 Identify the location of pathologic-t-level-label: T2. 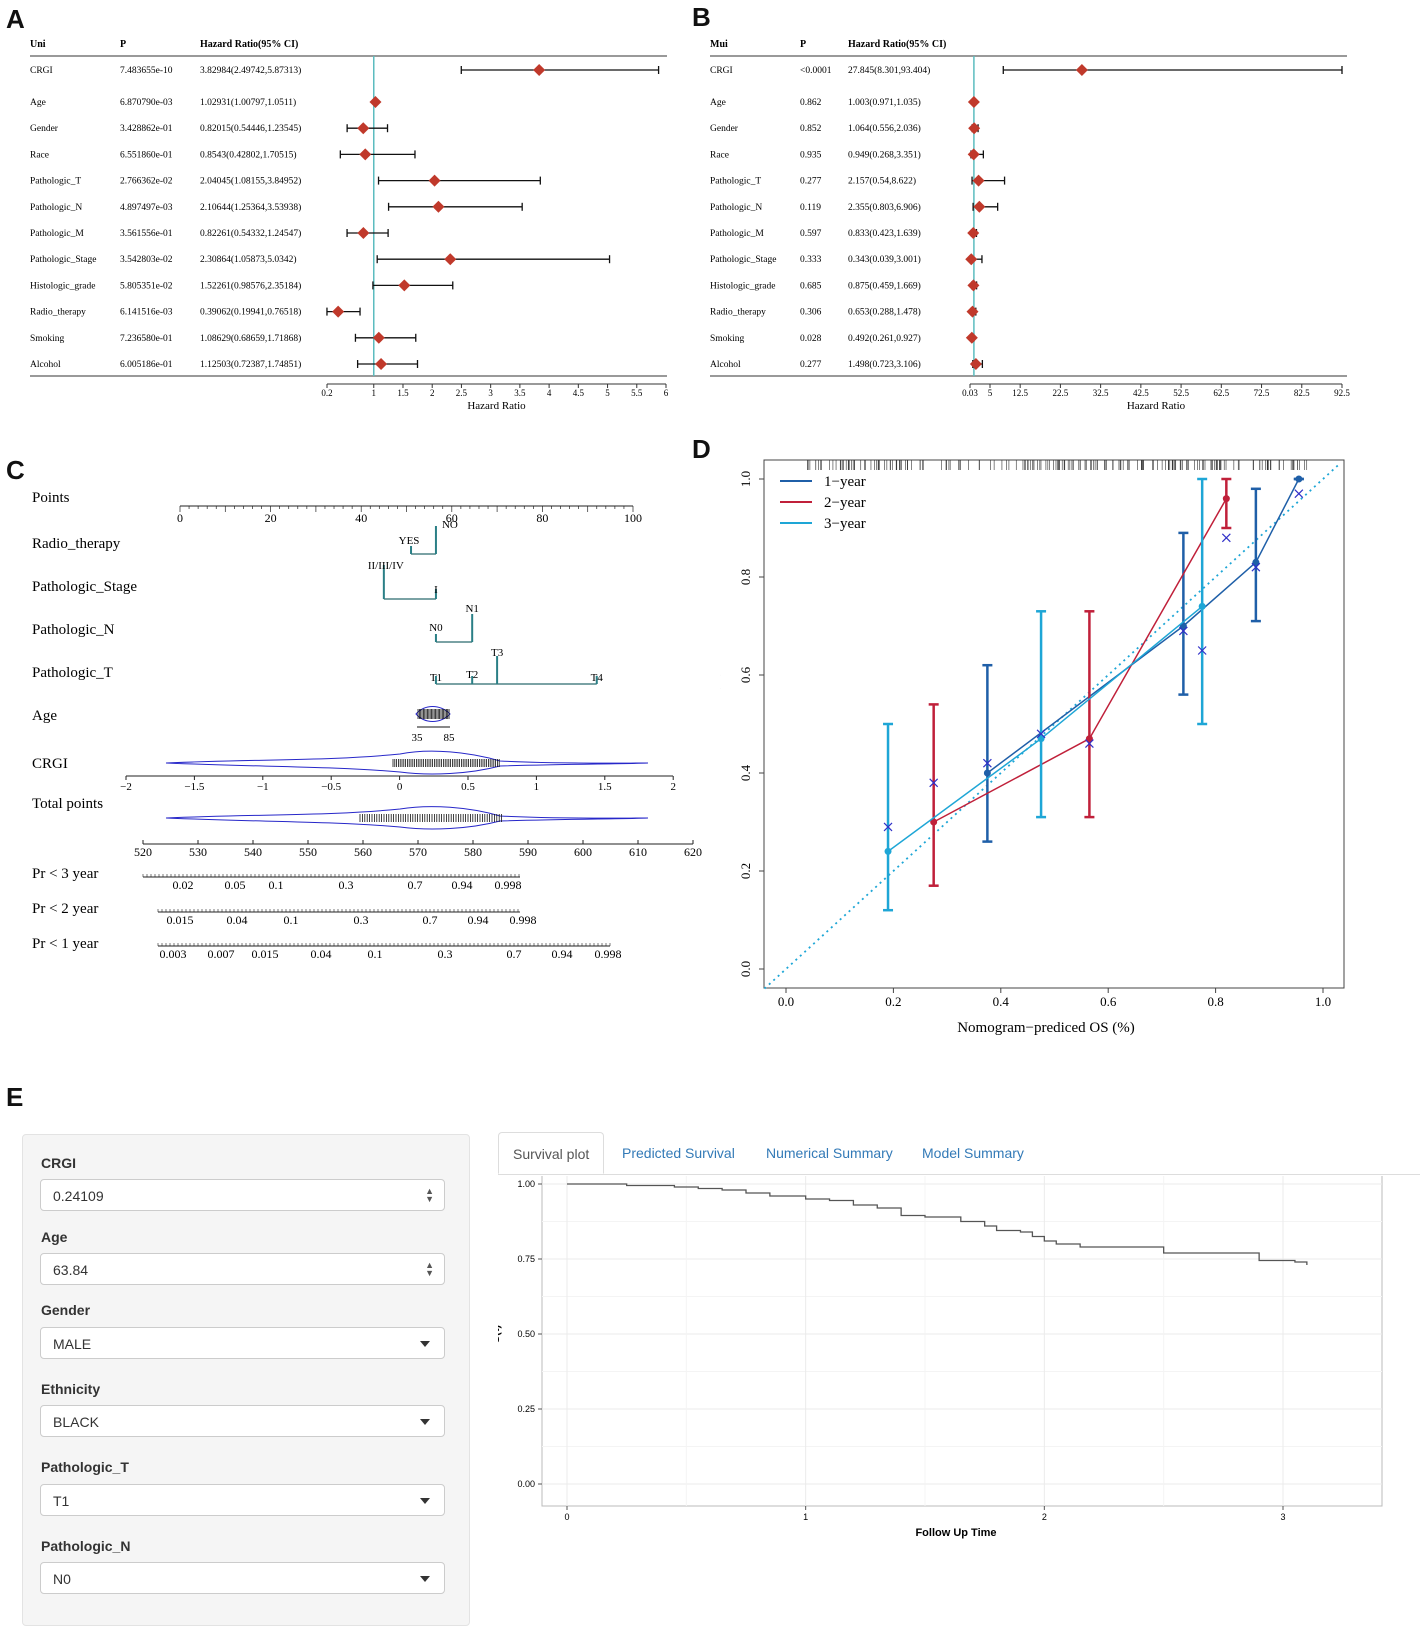
(472, 675).